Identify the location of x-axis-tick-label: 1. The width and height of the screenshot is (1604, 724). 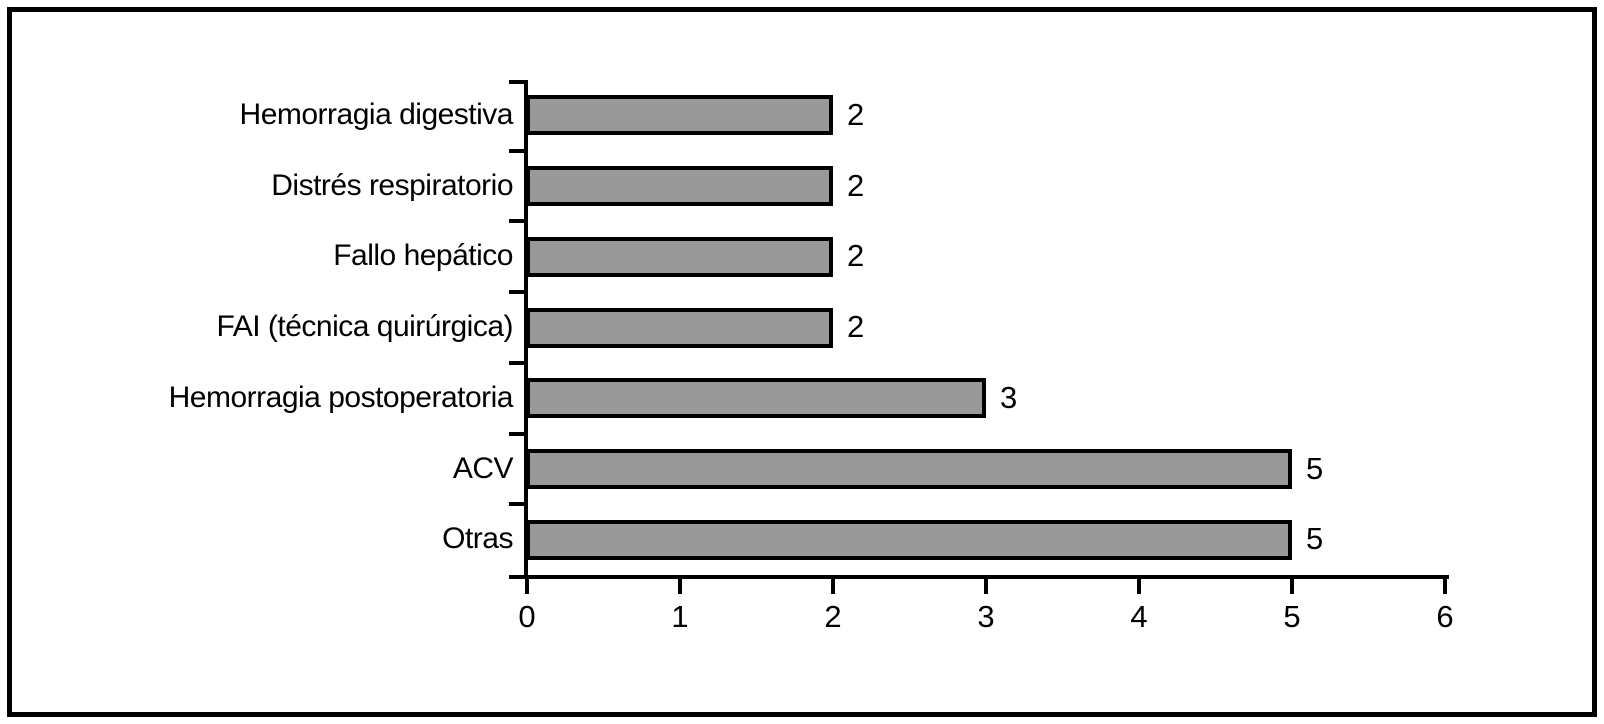
(680, 616).